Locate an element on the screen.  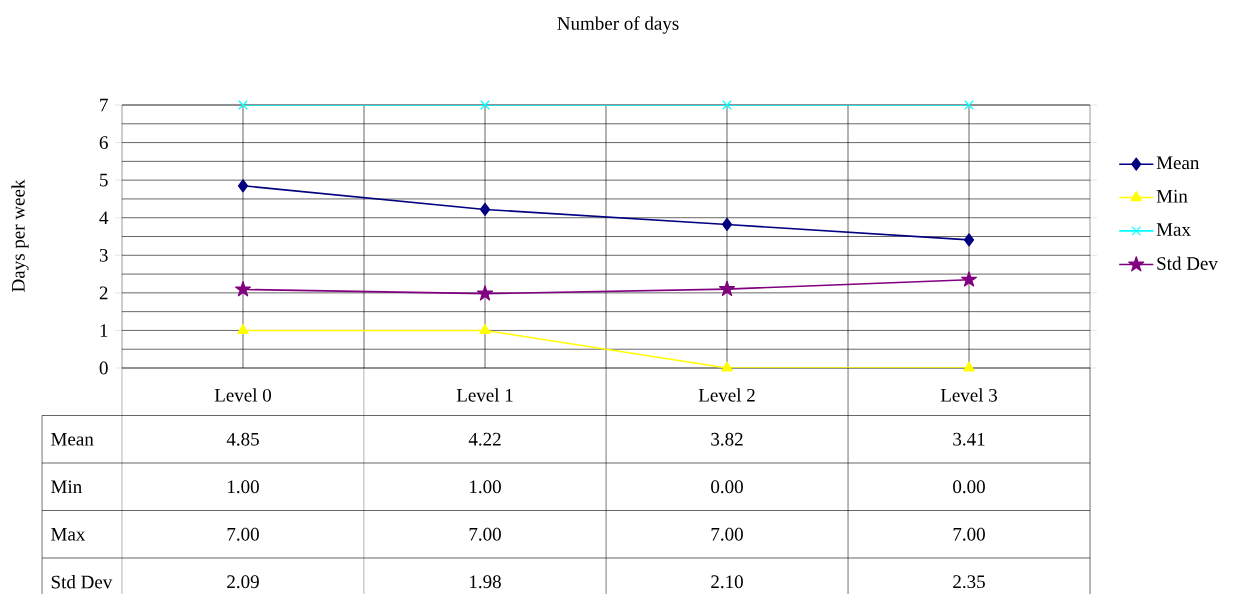
x-tick-label: Level 3 is located at coordinates (969, 395).